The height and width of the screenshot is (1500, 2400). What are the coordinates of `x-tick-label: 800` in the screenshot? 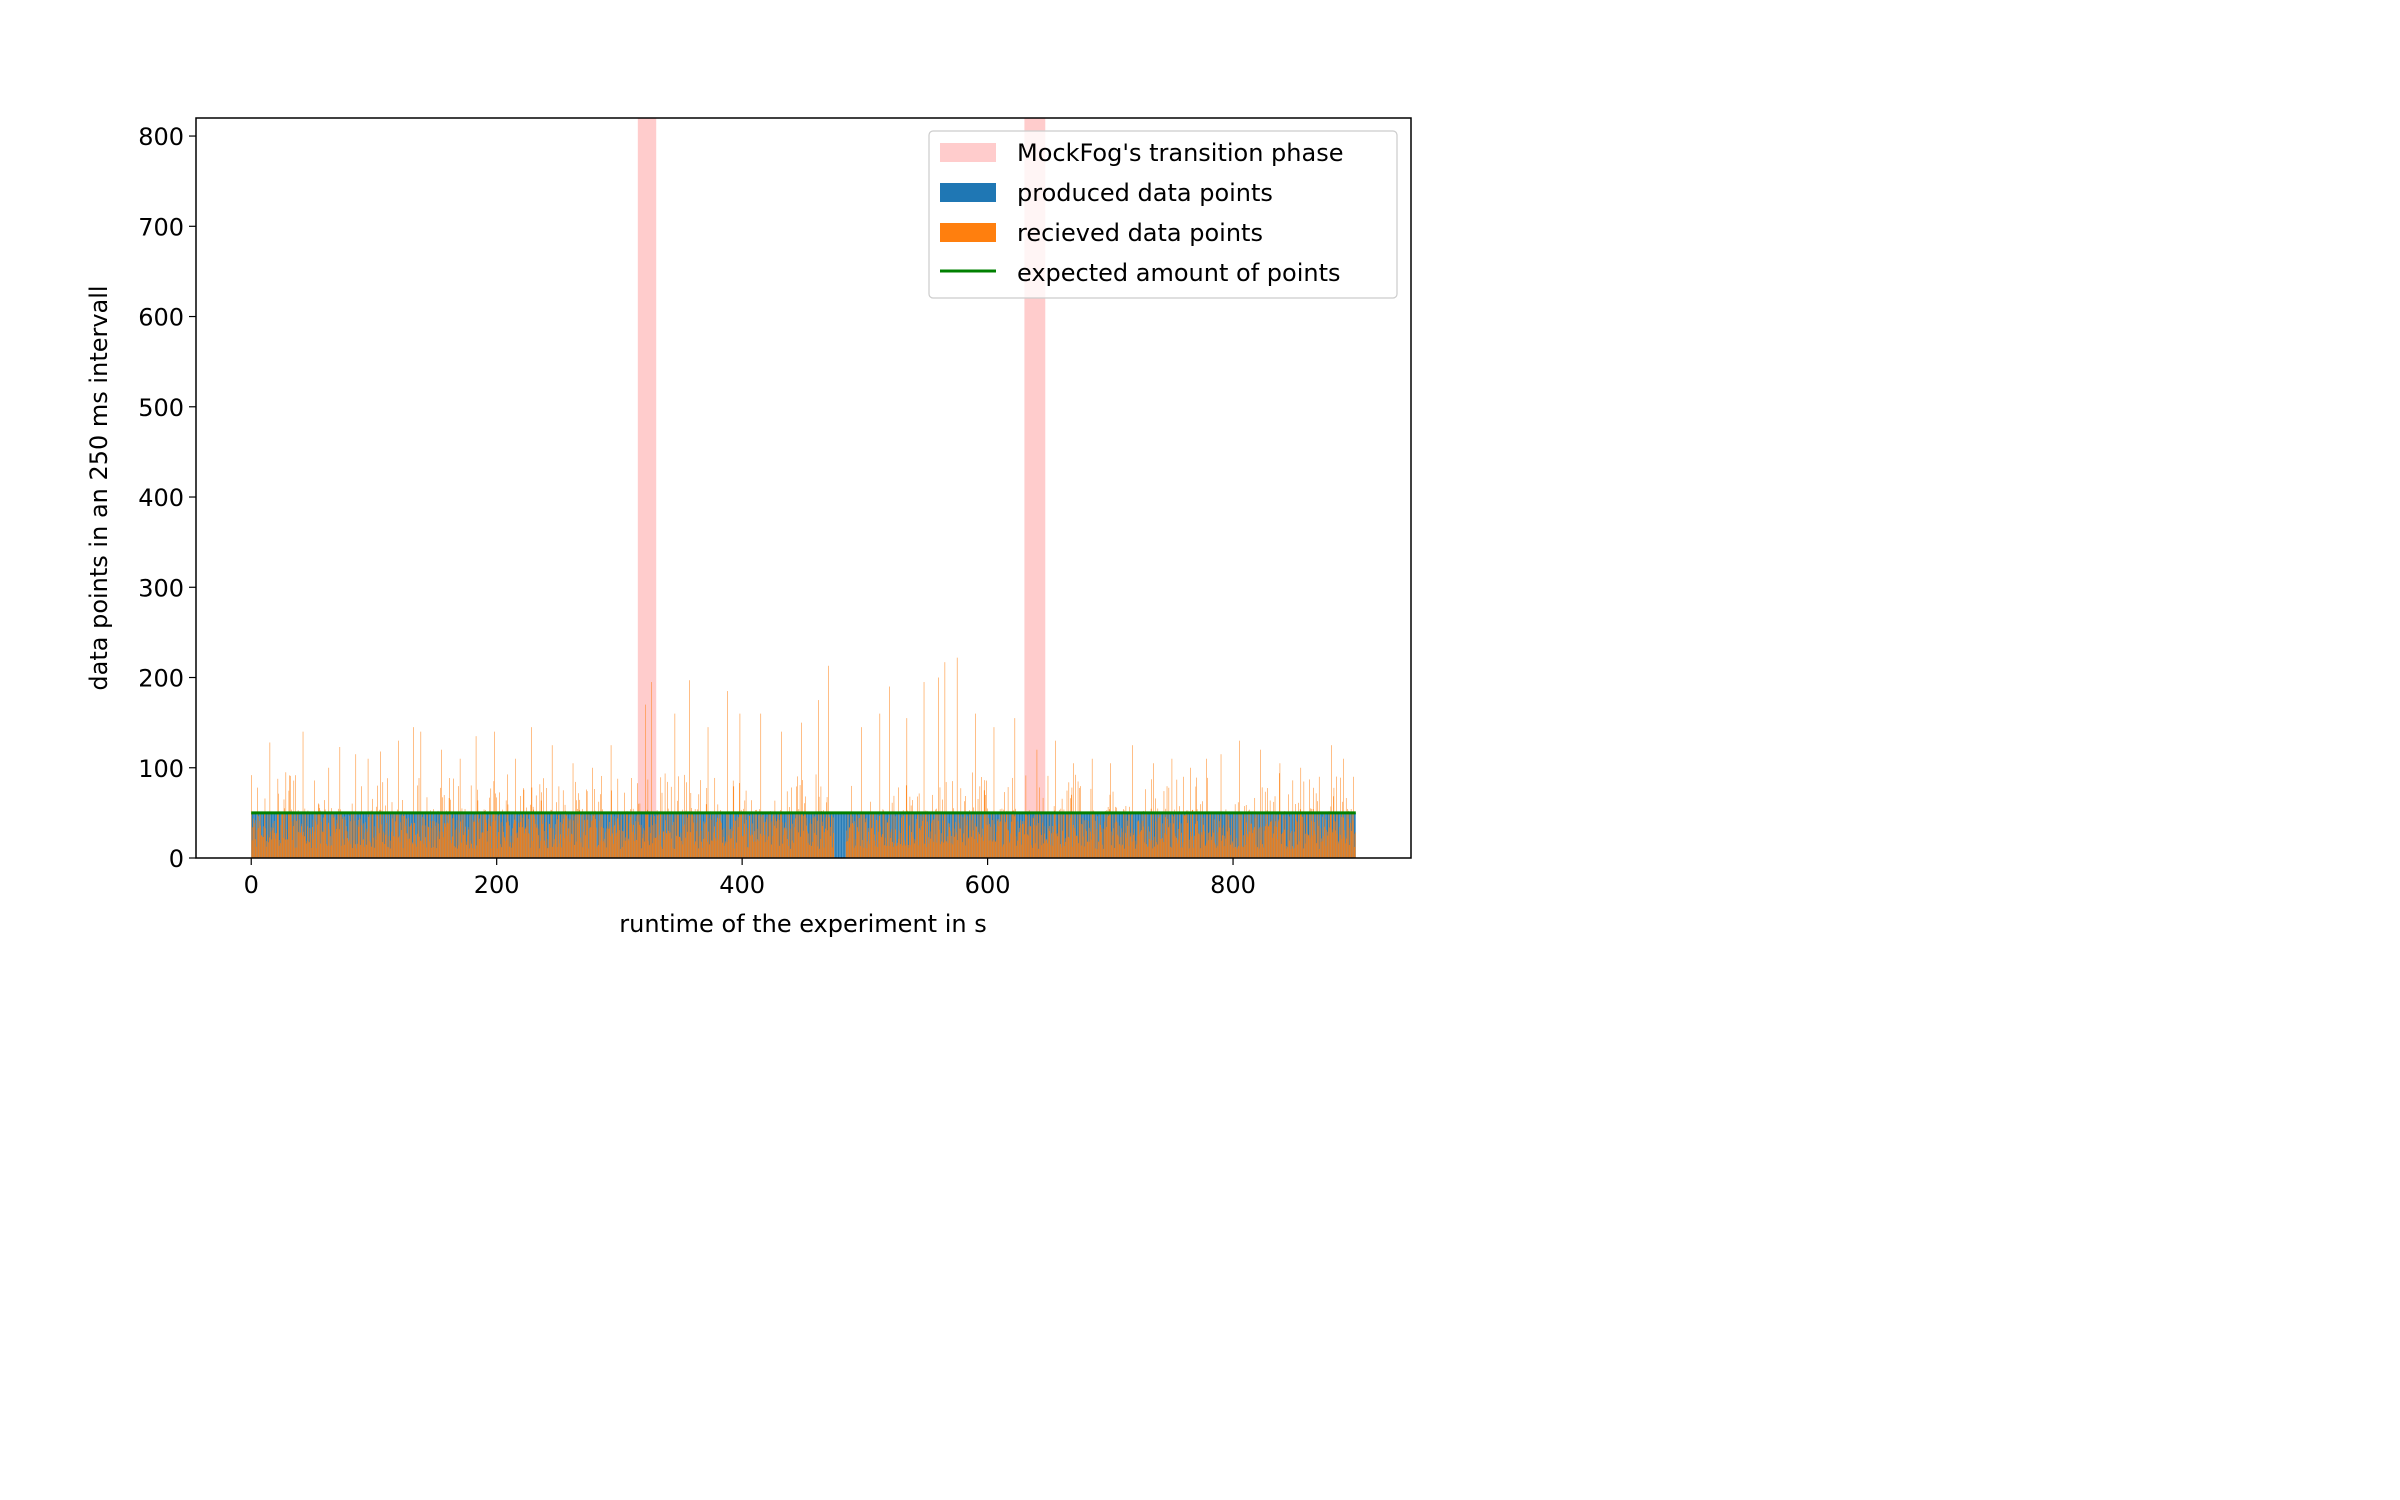 It's located at (1233, 885).